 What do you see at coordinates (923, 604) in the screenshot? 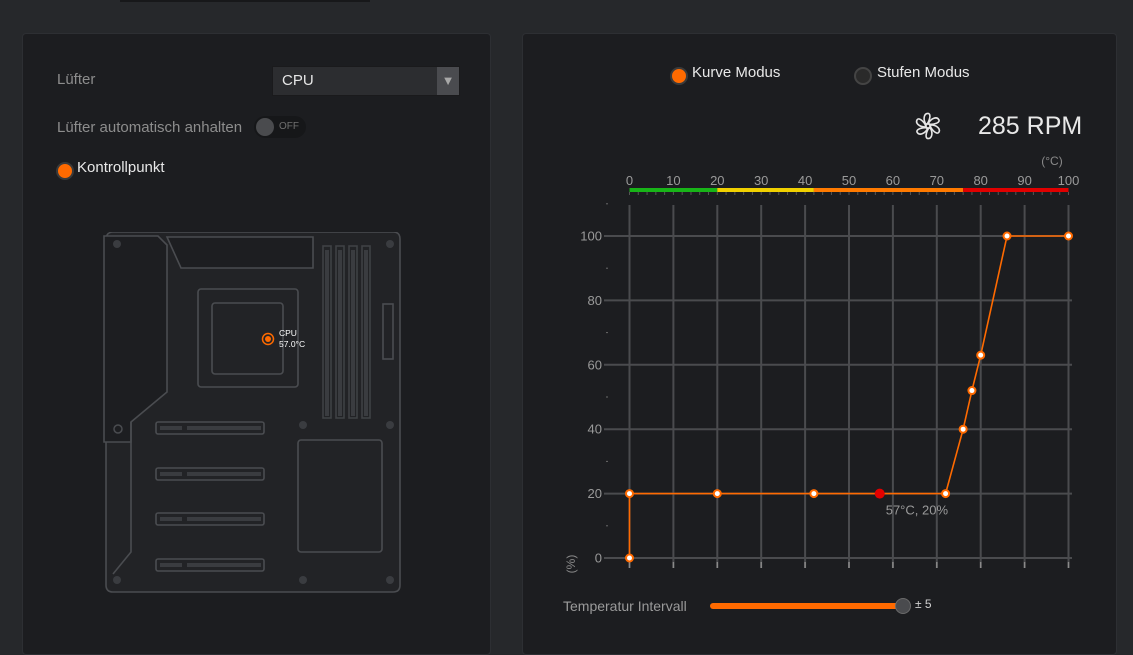
I see `interval-value: ± 5` at bounding box center [923, 604].